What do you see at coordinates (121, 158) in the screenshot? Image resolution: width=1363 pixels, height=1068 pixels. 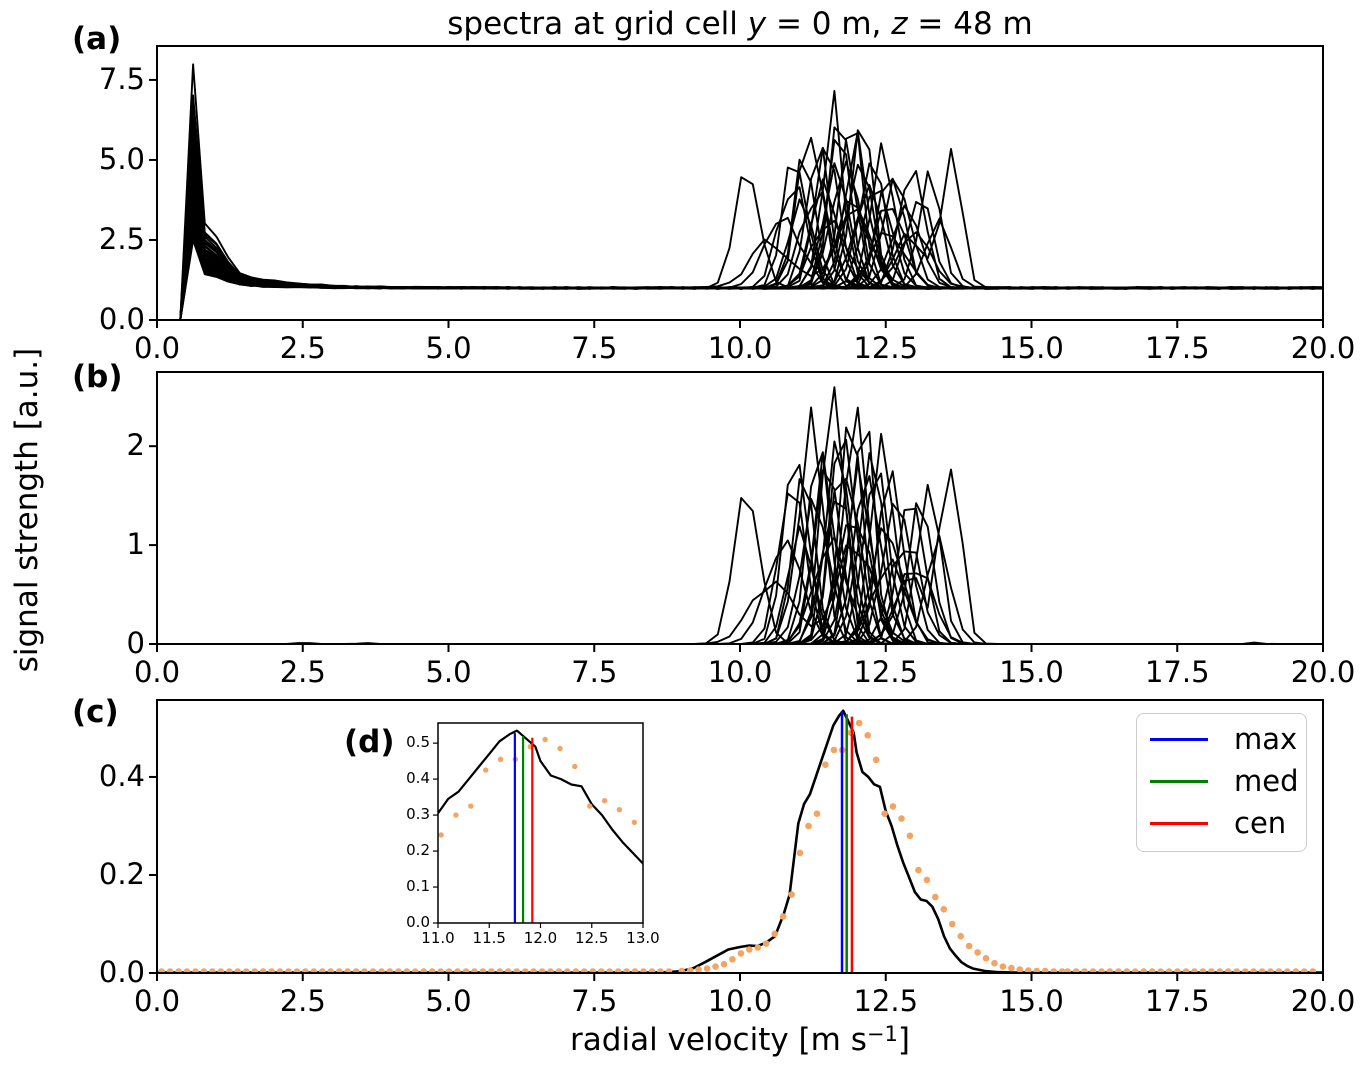 I see `y-tick-label: 5.0` at bounding box center [121, 158].